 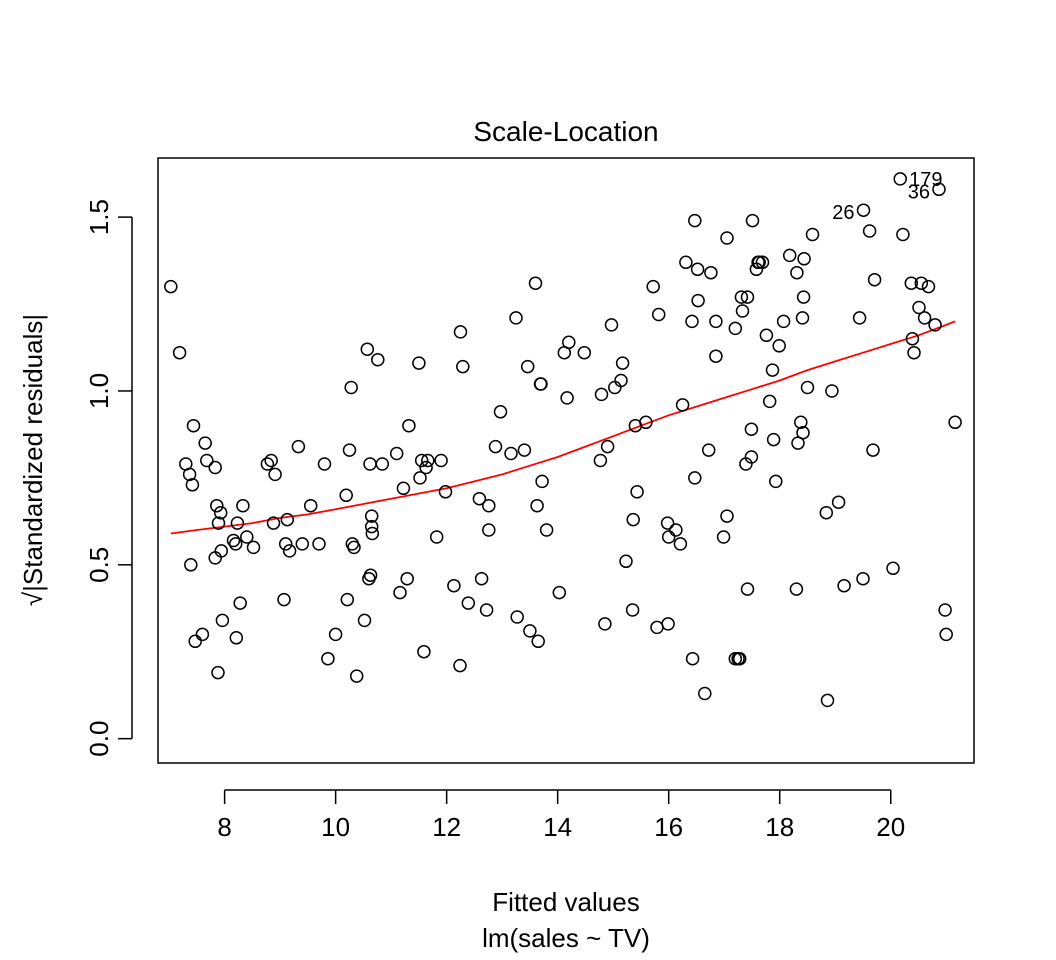 What do you see at coordinates (565, 131) in the screenshot?
I see `chart-title: Scale-Location` at bounding box center [565, 131].